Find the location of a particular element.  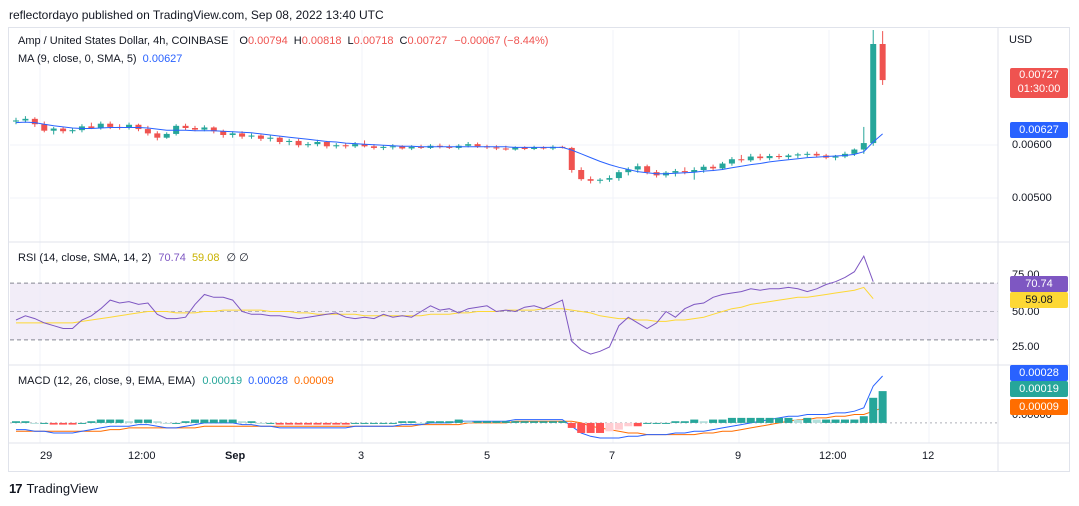

rsi-tick-50: 50.00 is located at coordinates (1026, 312).